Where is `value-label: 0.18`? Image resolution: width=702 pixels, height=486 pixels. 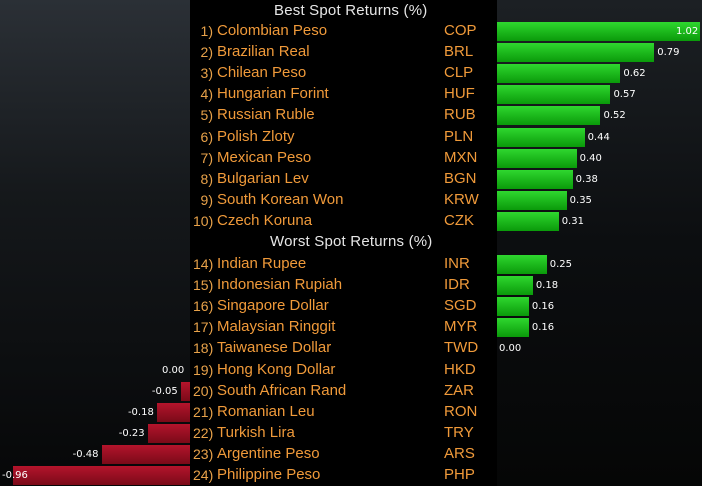 value-label: 0.18 is located at coordinates (547, 286).